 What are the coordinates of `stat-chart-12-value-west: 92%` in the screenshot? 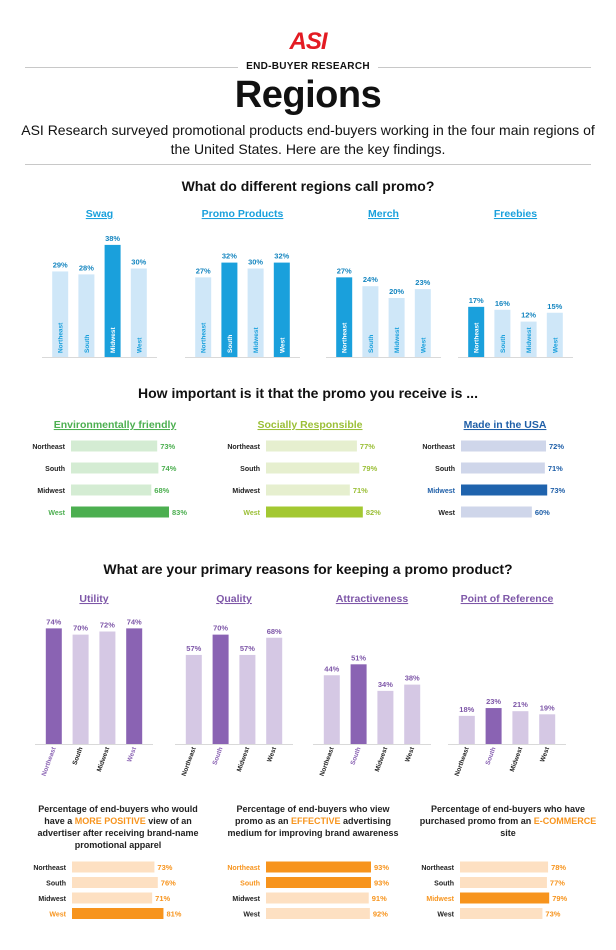 It's located at (380, 914).